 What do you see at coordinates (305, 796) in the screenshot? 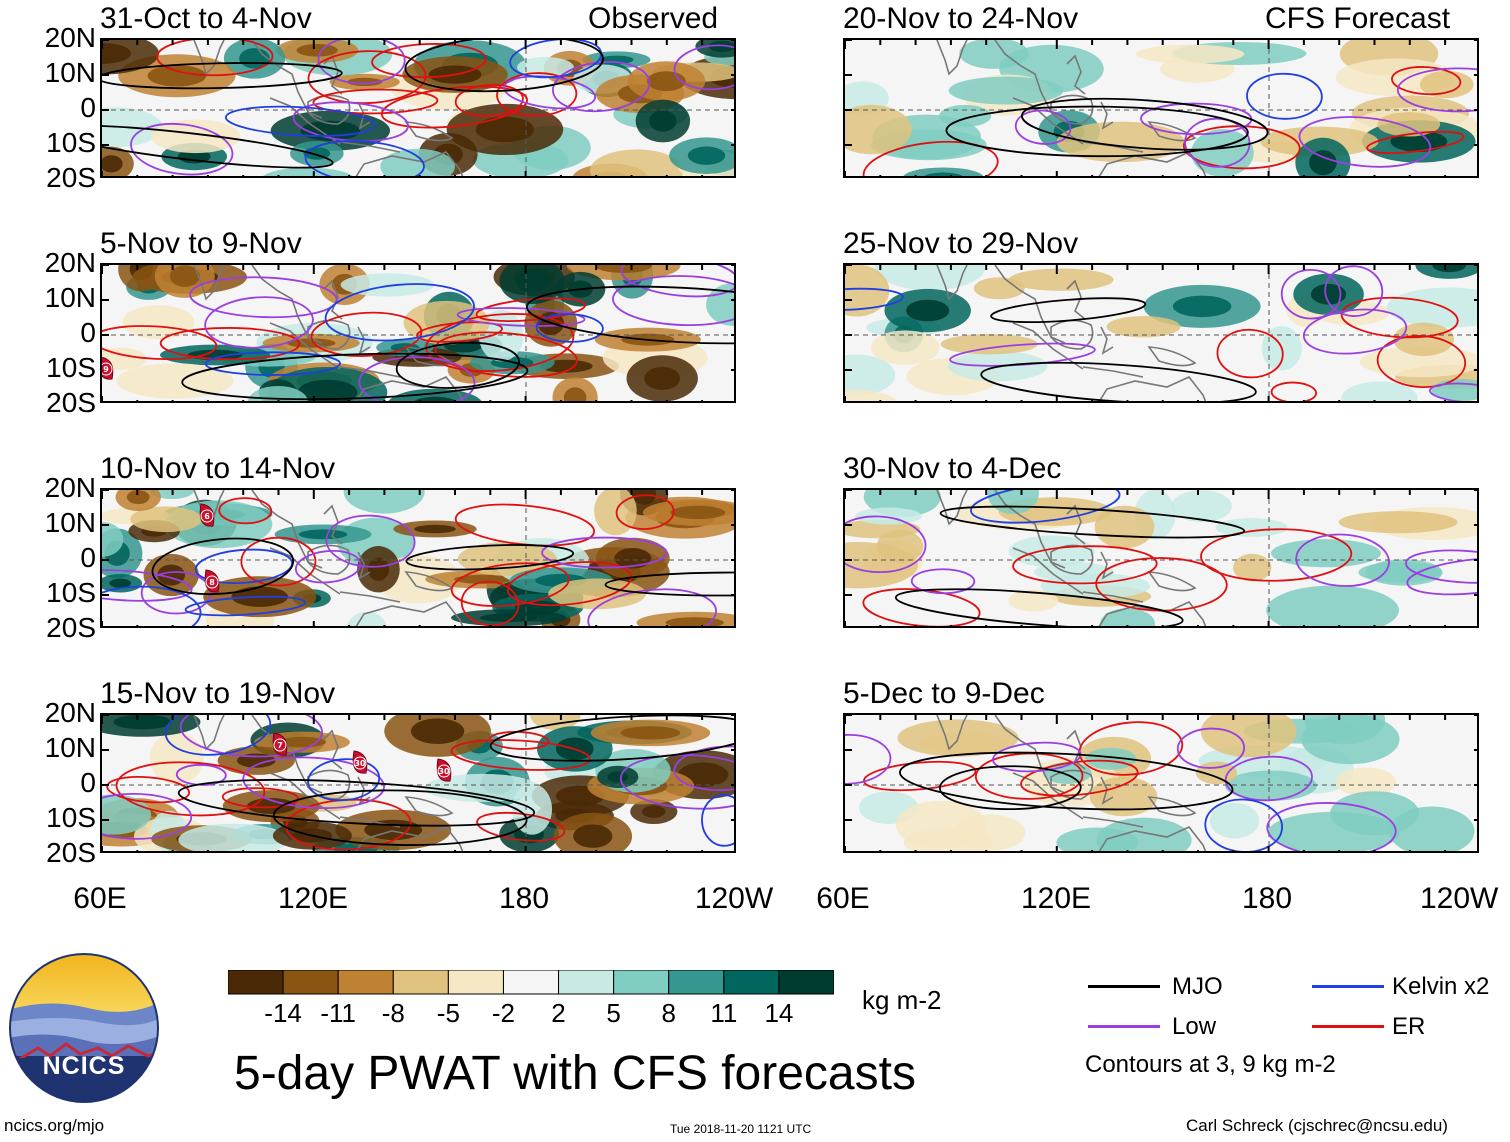
I see `coastline-sumatra` at bounding box center [305, 796].